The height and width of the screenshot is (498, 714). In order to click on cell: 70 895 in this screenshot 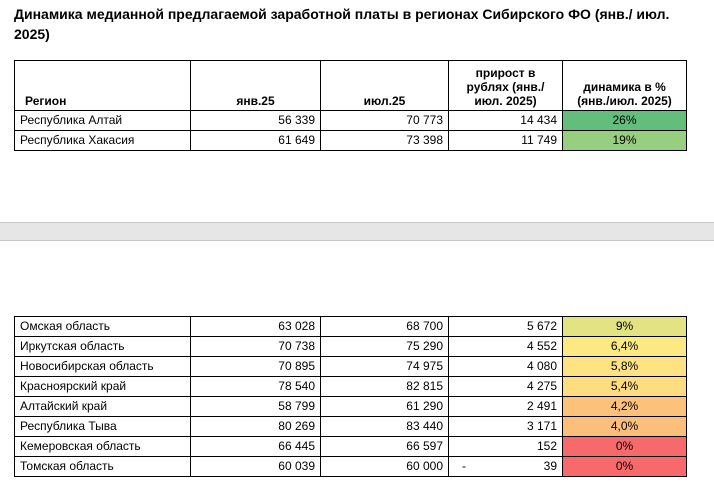, I will do `click(255, 366)`.